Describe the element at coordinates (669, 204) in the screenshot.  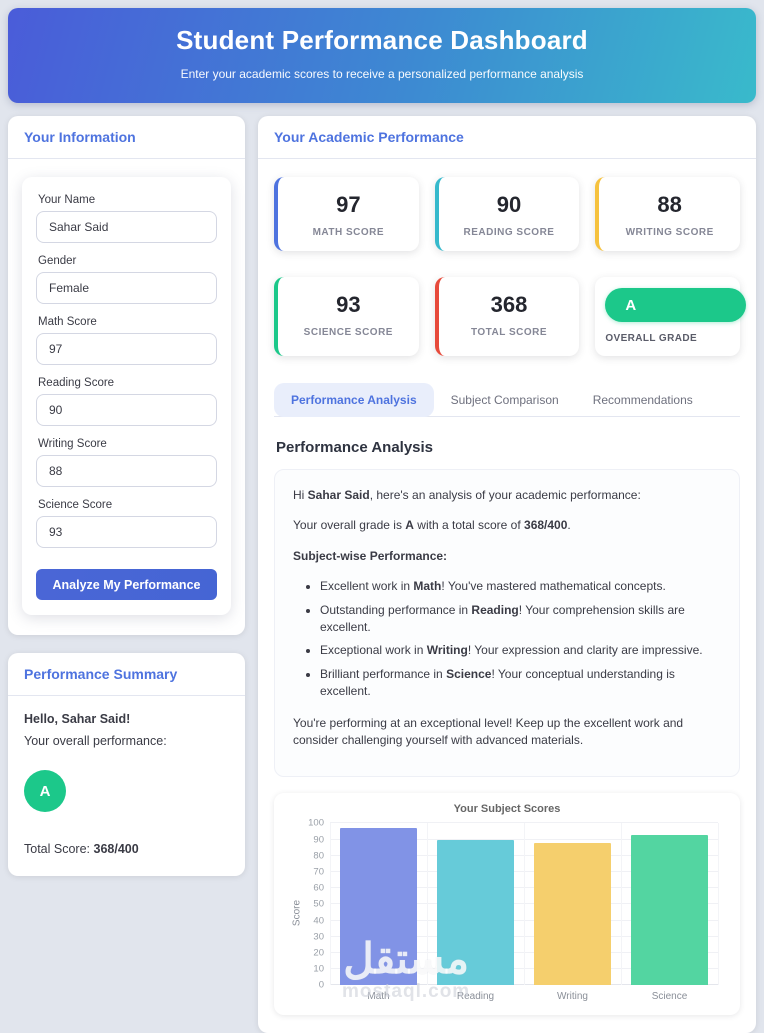
I see `score-value: 88` at that location.